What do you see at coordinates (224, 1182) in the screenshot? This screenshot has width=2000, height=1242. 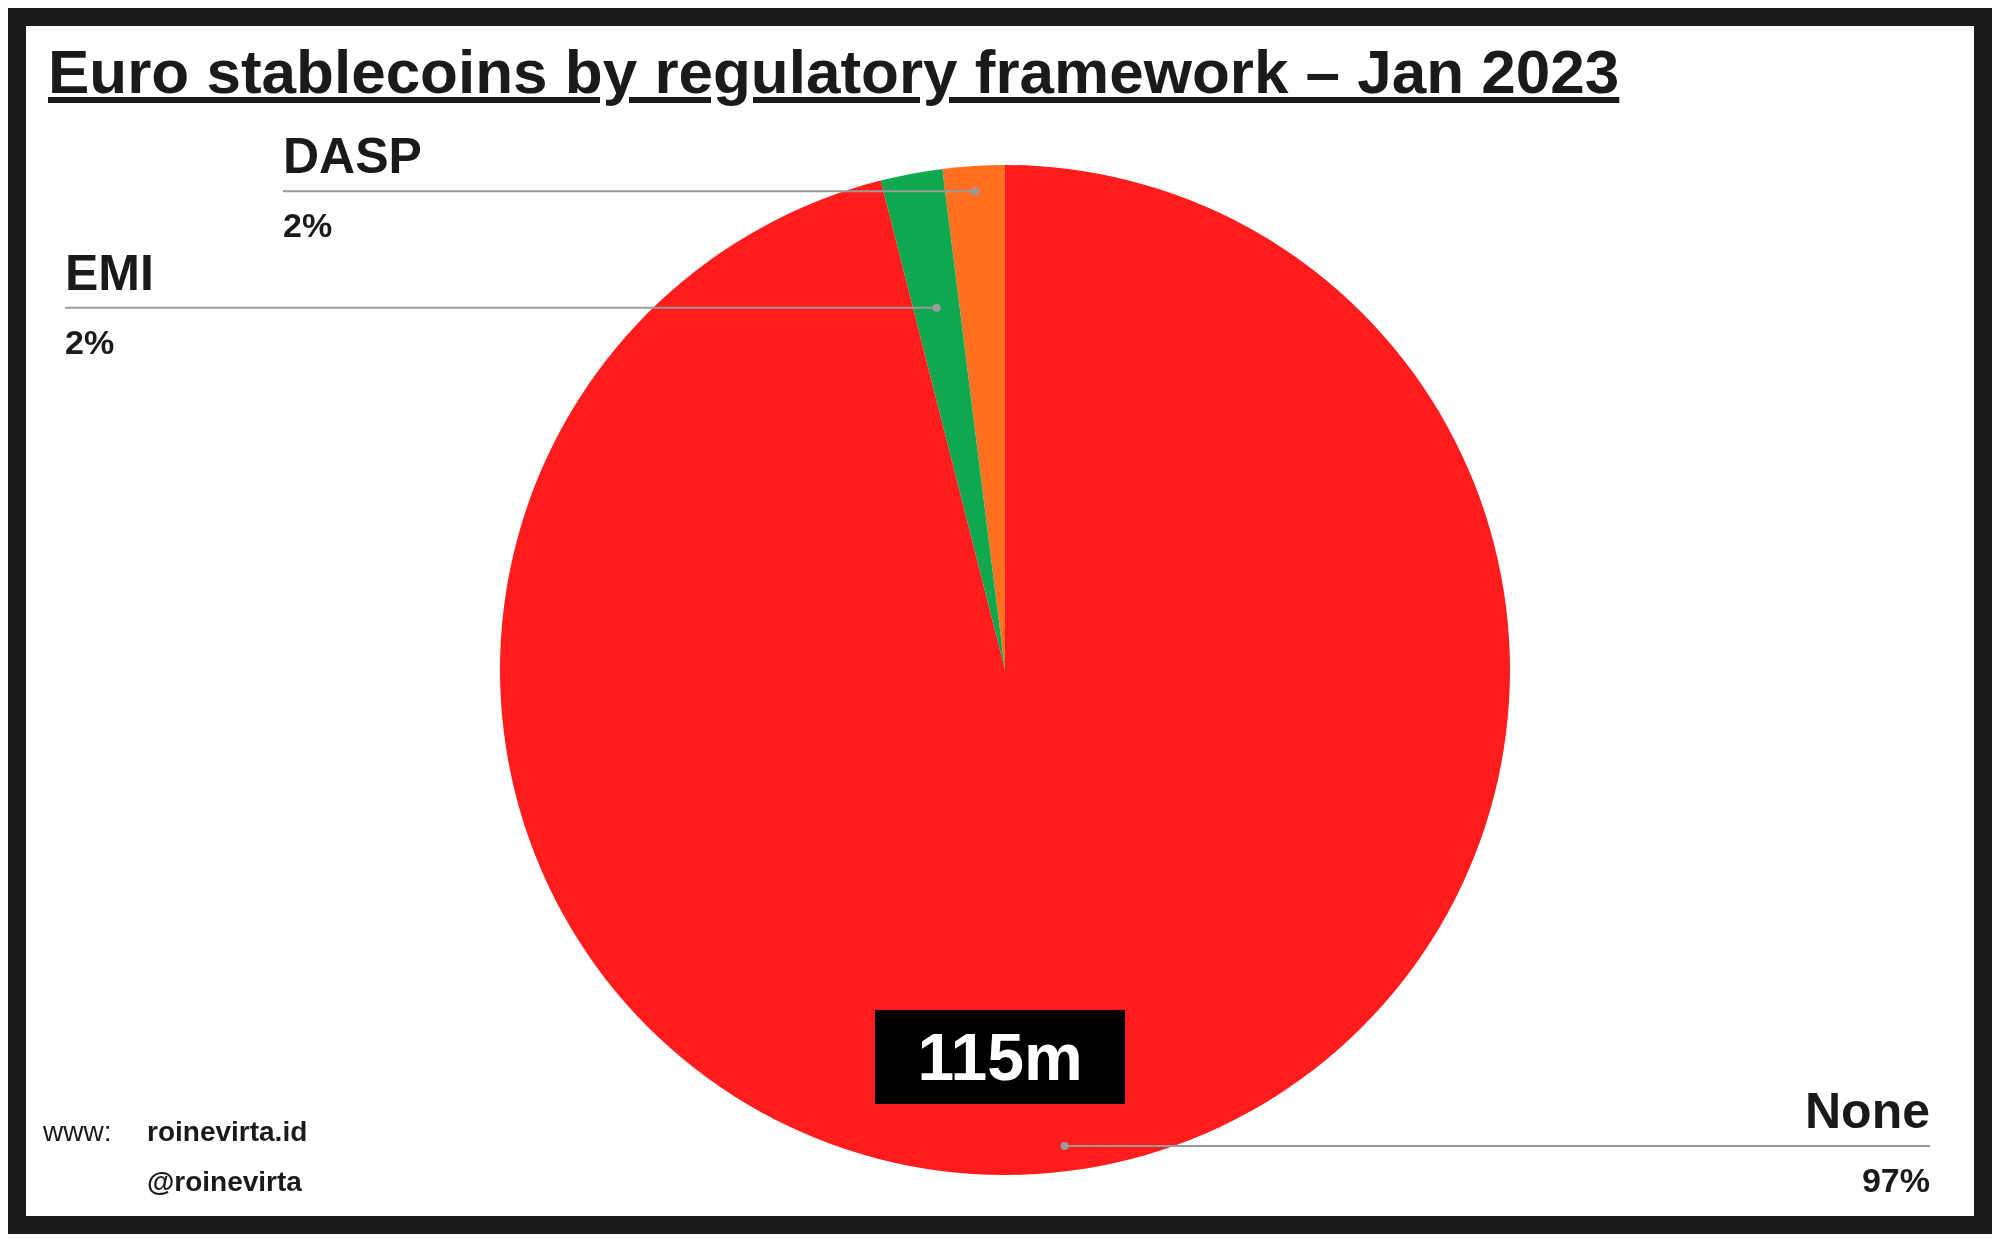 I see `text: @roinevirta` at bounding box center [224, 1182].